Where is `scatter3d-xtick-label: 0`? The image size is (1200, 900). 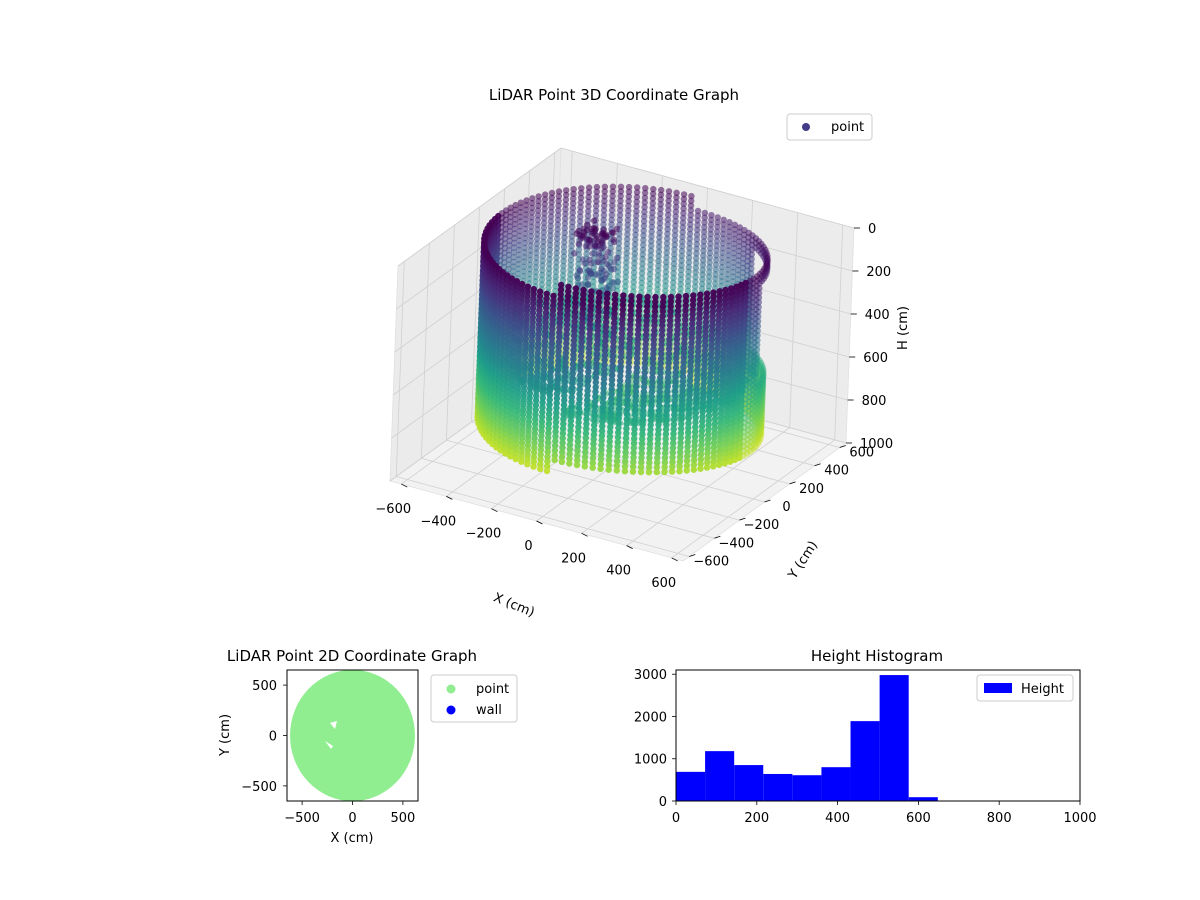
scatter3d-xtick-label: 0 is located at coordinates (528, 546).